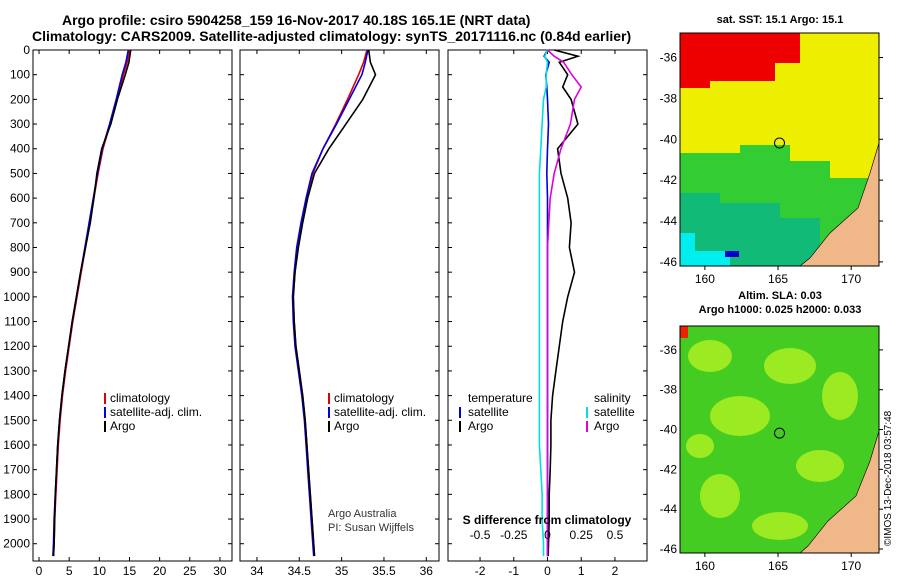 The width and height of the screenshot is (900, 580). Describe the element at coordinates (100, 571) in the screenshot. I see `x-tick-label: 10` at that location.